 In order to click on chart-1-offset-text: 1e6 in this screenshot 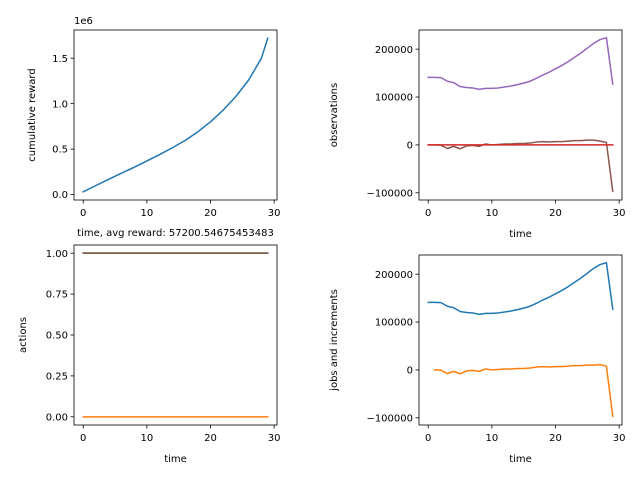, I will do `click(83, 21)`.